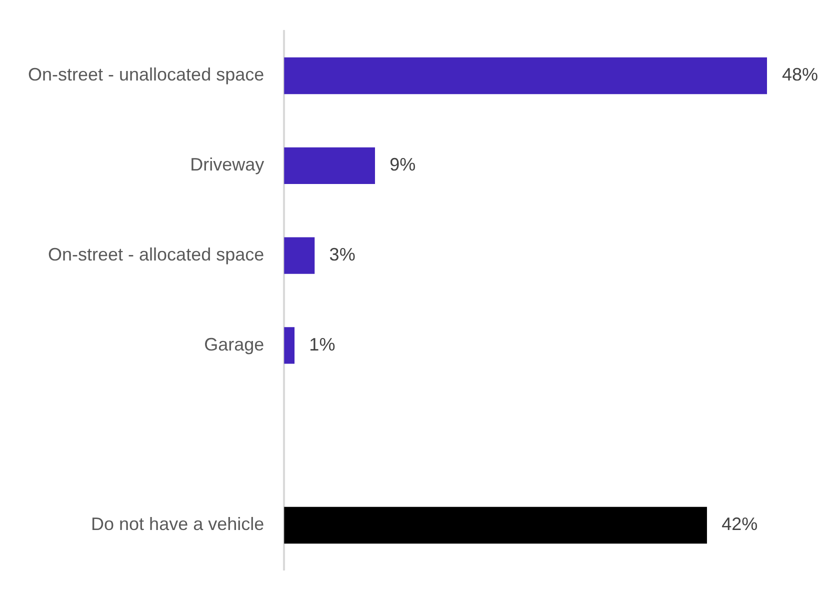 This screenshot has height=601, width=826. I want to click on y-tick-label: Do not have a vehicle, so click(177, 524).